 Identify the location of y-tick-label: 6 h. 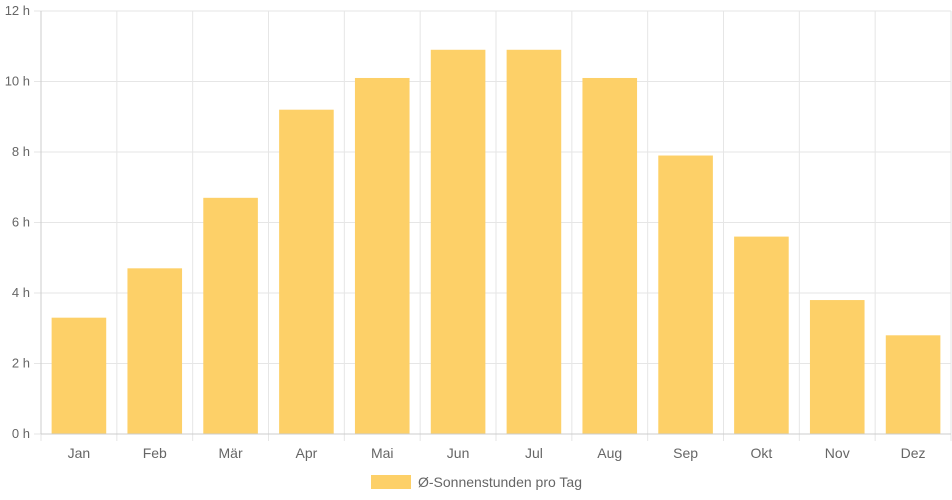
(21, 222).